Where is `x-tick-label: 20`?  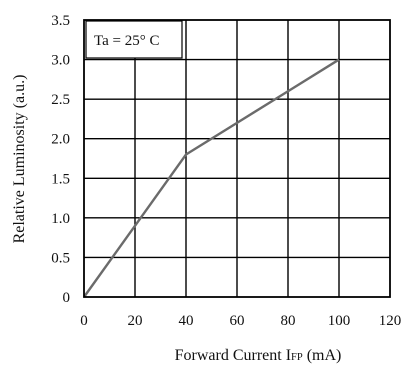 x-tick-label: 20 is located at coordinates (135, 321).